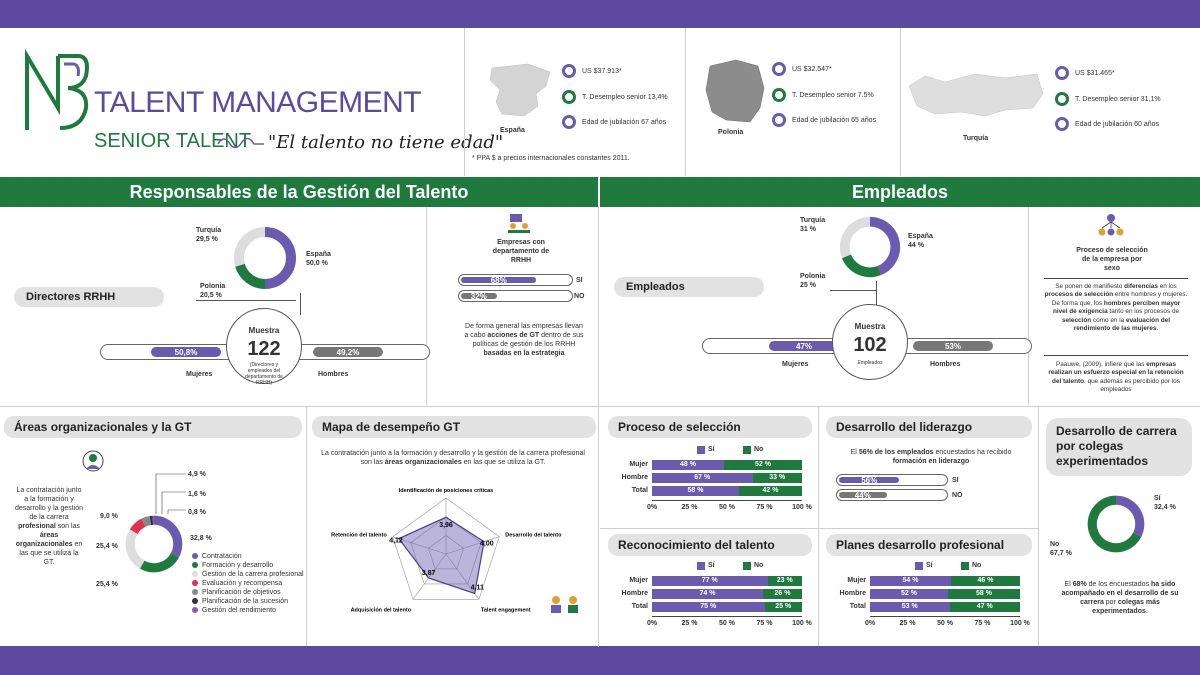  I want to click on radar-axis-label: Retención del talento, so click(359, 536).